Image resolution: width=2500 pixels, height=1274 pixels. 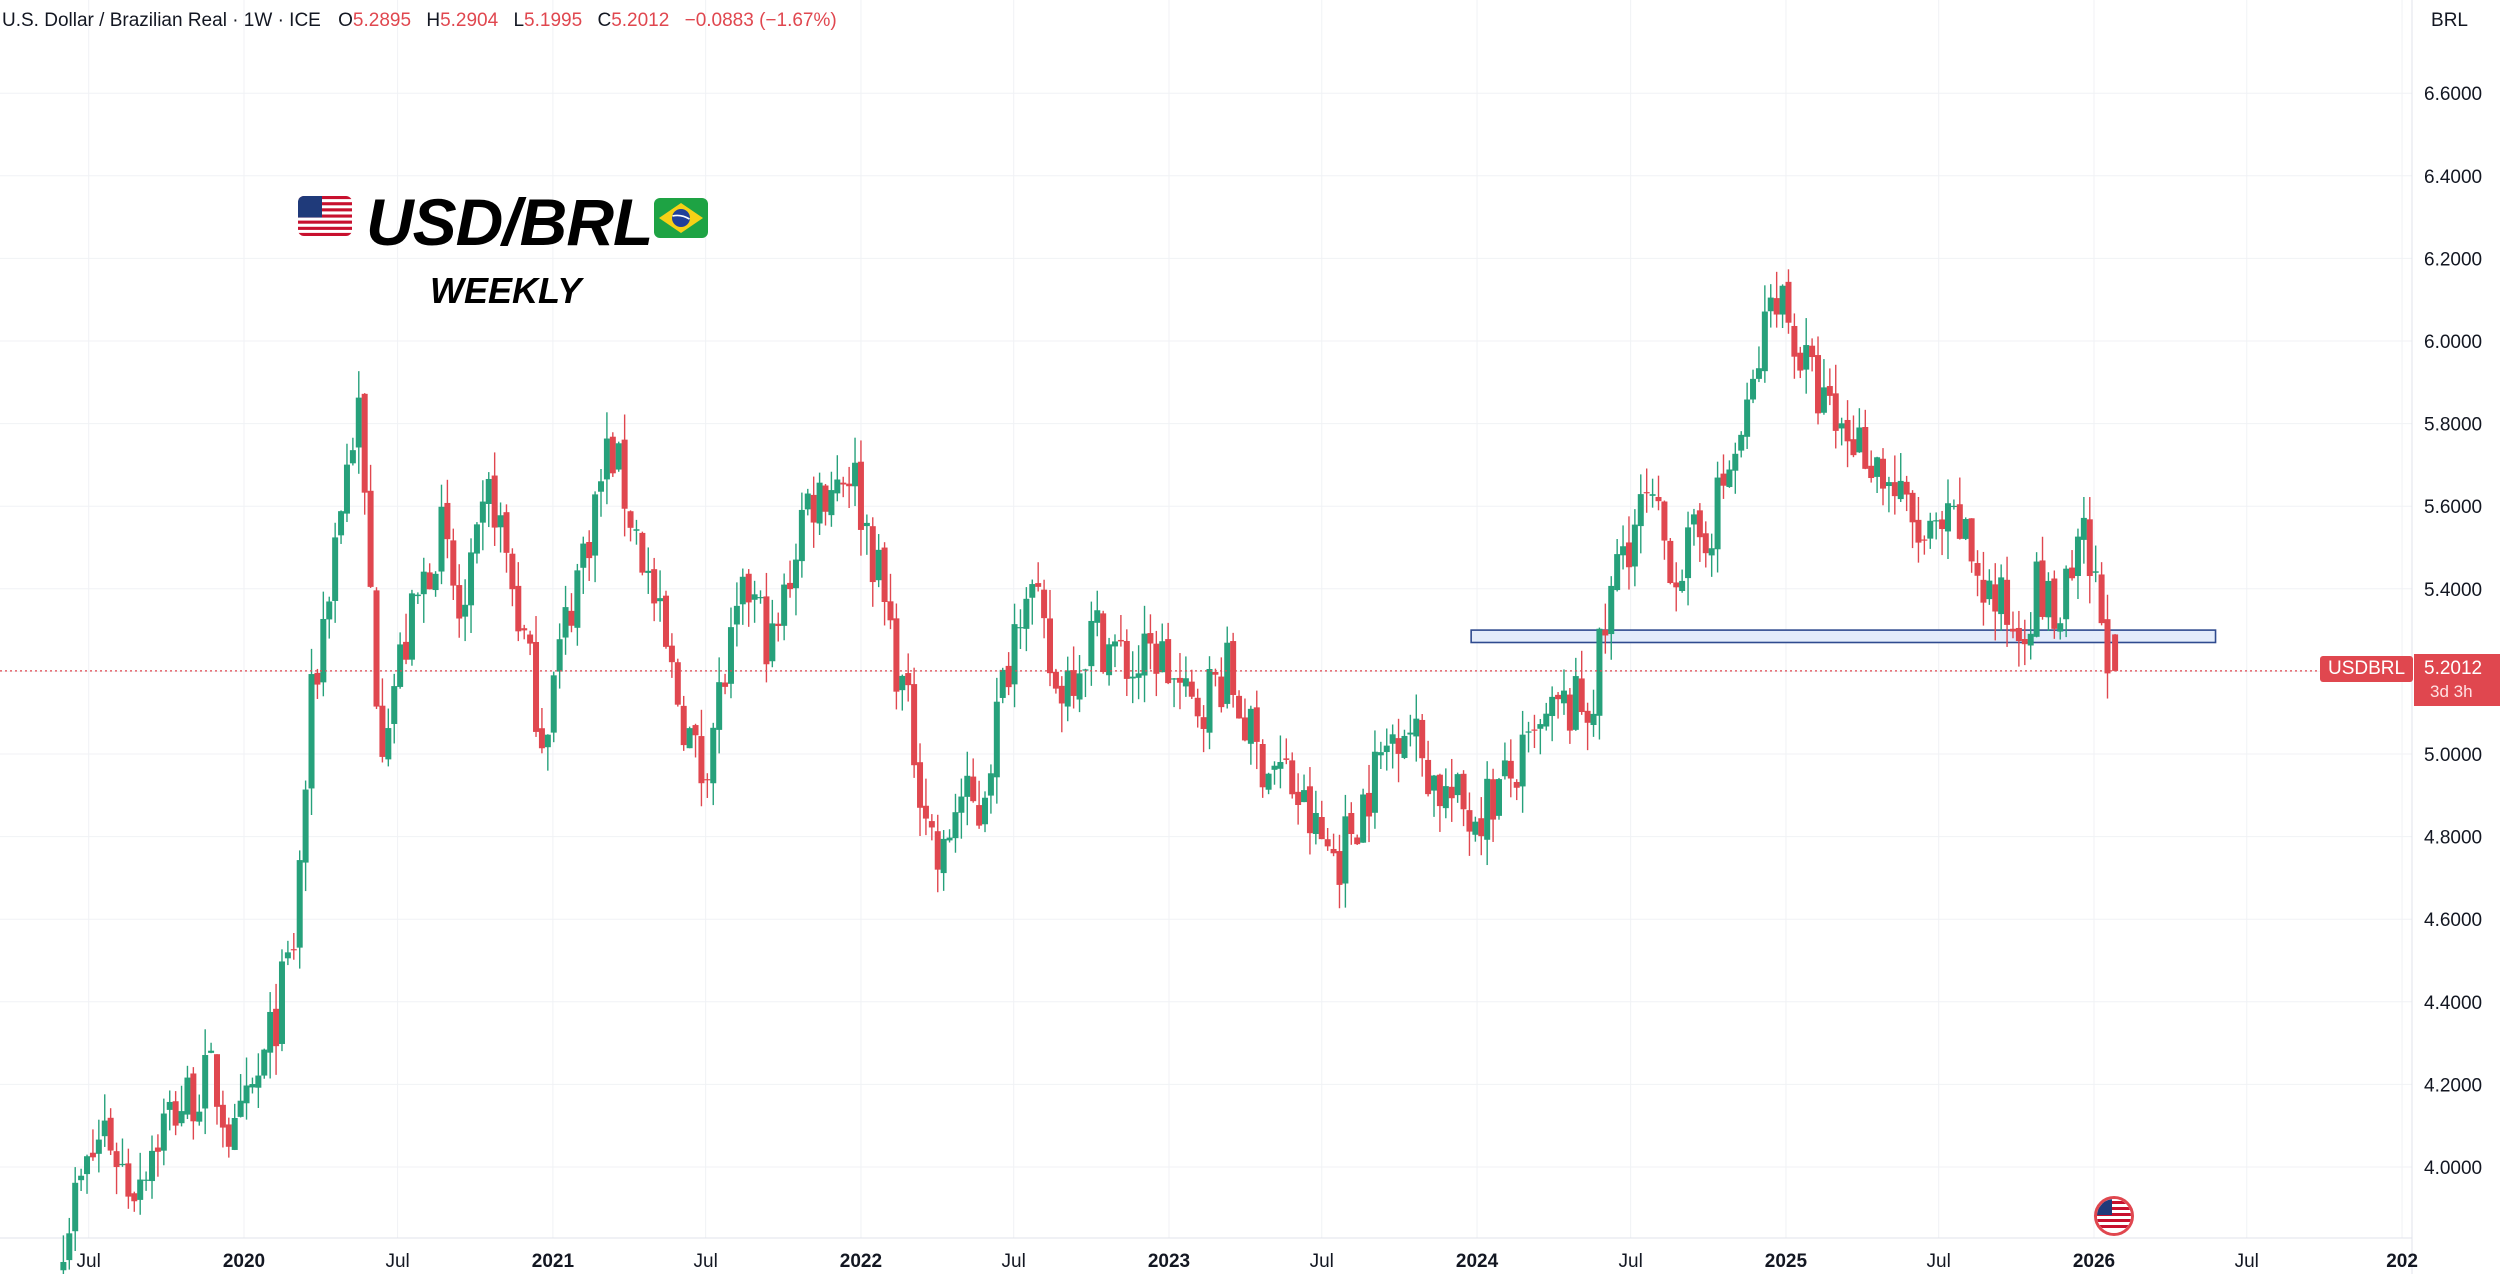 I want to click on currency-badge: BRL, so click(x=2449, y=21).